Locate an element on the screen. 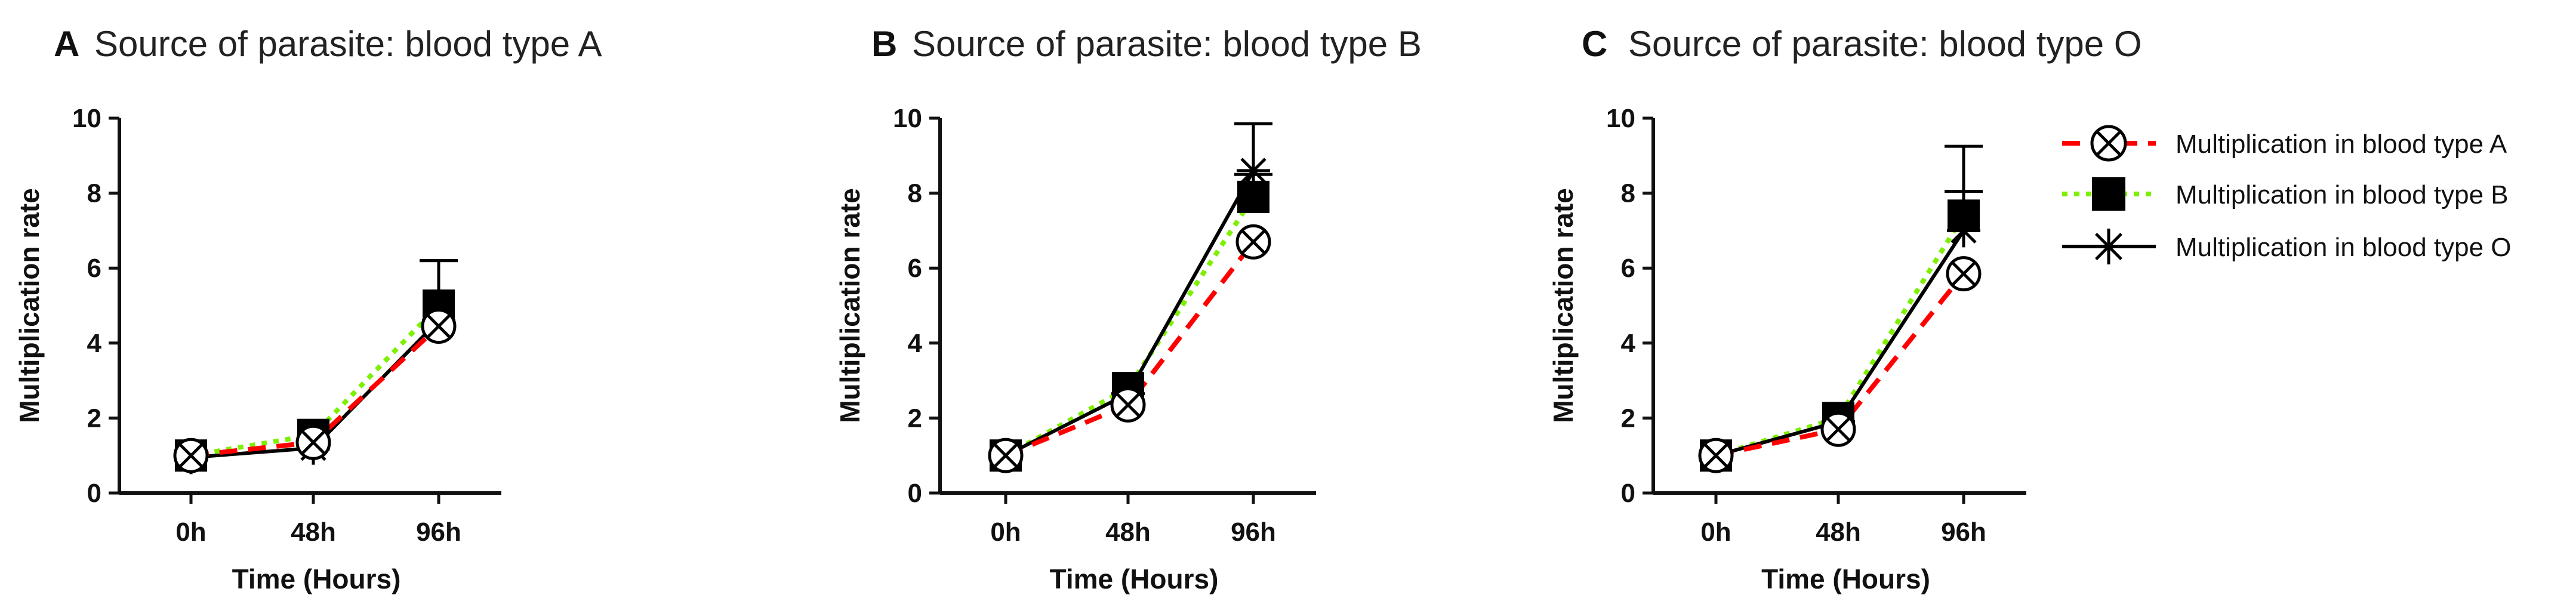 Image resolution: width=2576 pixels, height=610 pixels. panel-title: Source of parasite: blood type A is located at coordinates (348, 44).